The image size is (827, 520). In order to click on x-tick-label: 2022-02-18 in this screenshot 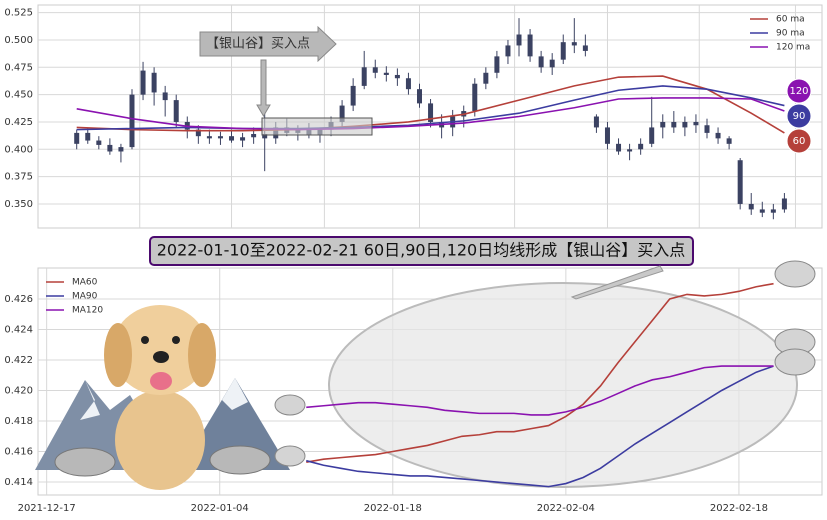, I will do `click(739, 508)`.